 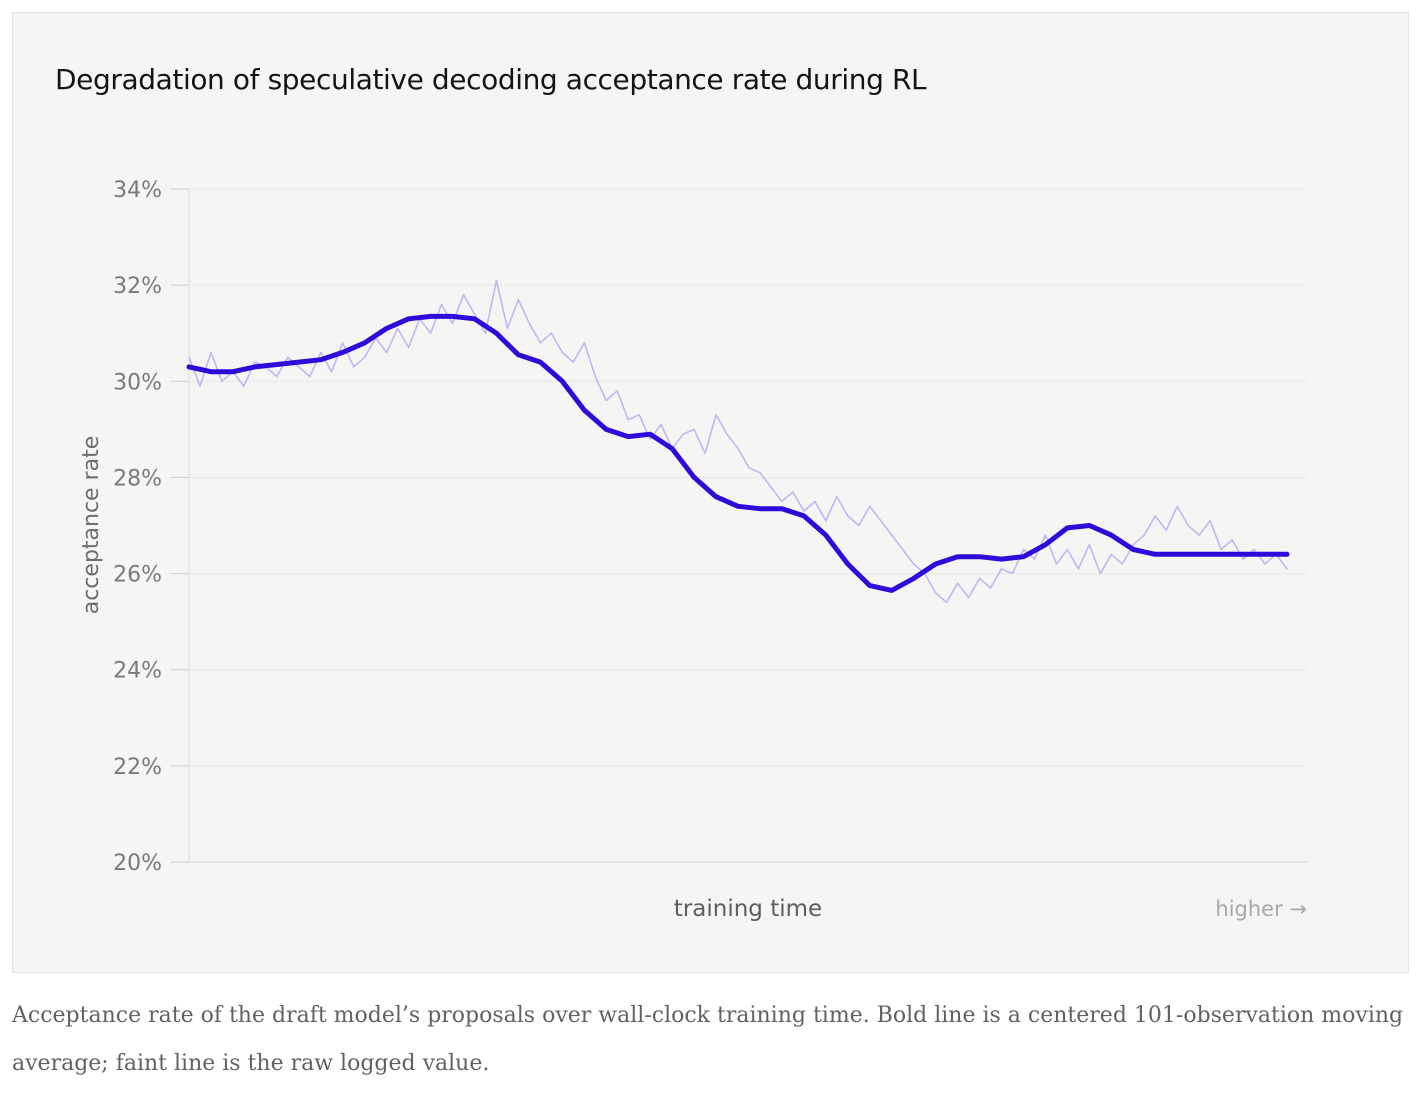 I want to click on y-tick-label: 32%, so click(x=137, y=286).